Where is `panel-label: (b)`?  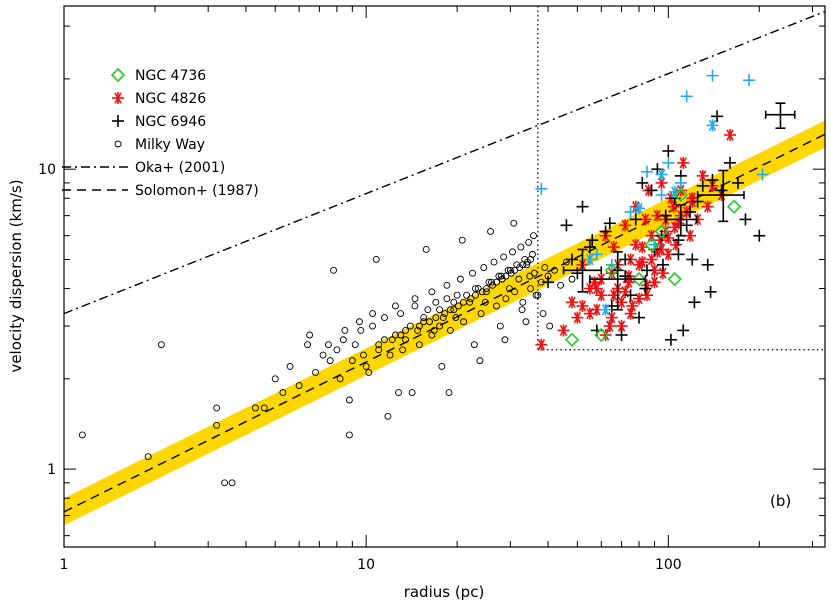
panel-label: (b) is located at coordinates (780, 501).